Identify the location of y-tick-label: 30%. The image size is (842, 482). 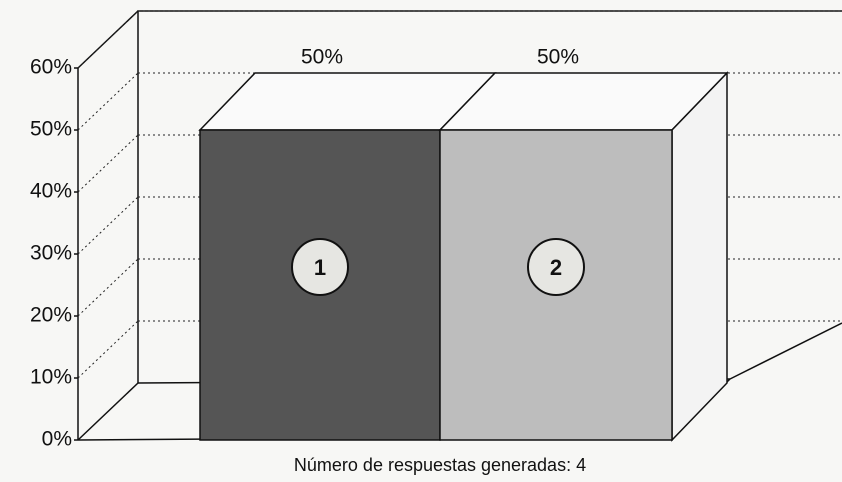
(51, 253).